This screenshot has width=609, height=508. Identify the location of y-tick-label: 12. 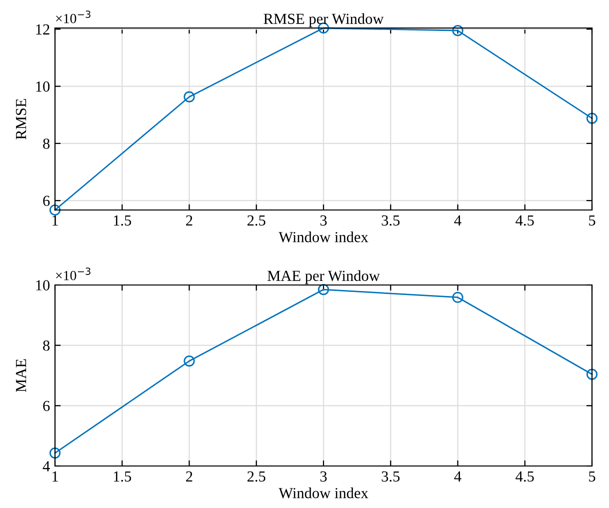
(43, 29).